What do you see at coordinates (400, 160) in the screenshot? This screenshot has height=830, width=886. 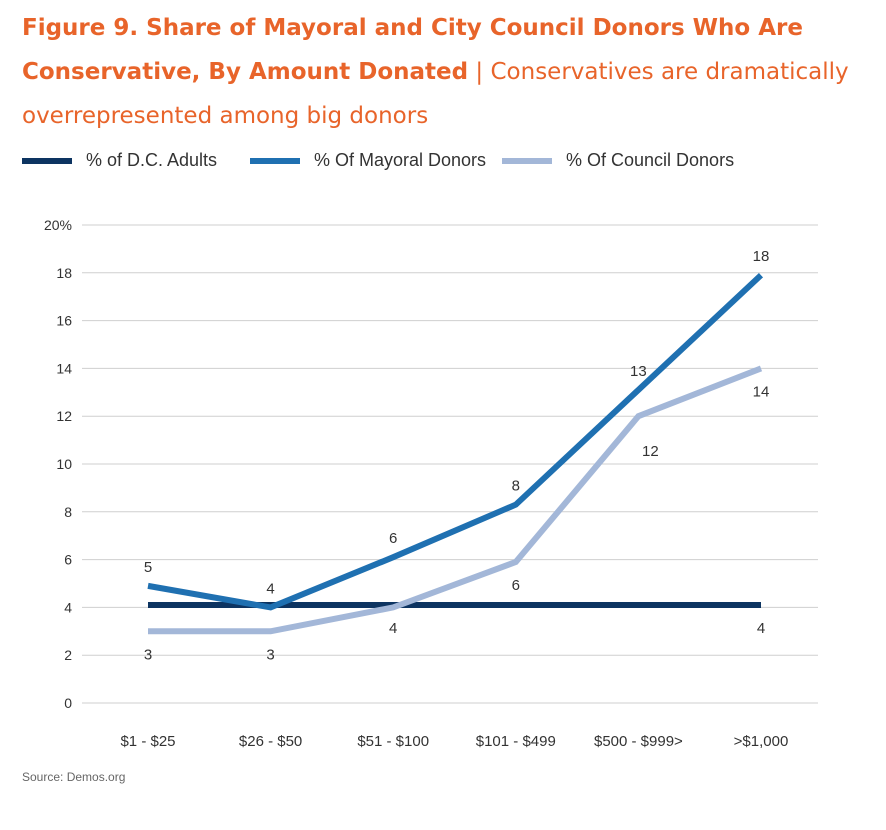 I see `legend-label-mayoral-donors: % Of Mayoral Donors` at bounding box center [400, 160].